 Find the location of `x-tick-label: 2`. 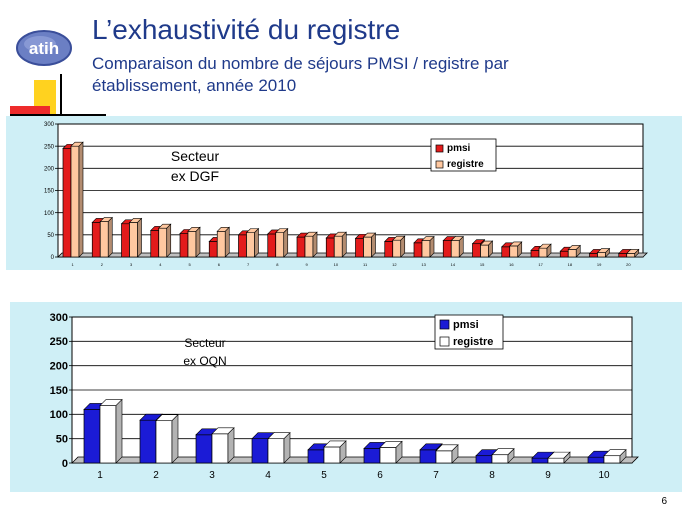

x-tick-label: 2 is located at coordinates (102, 264).